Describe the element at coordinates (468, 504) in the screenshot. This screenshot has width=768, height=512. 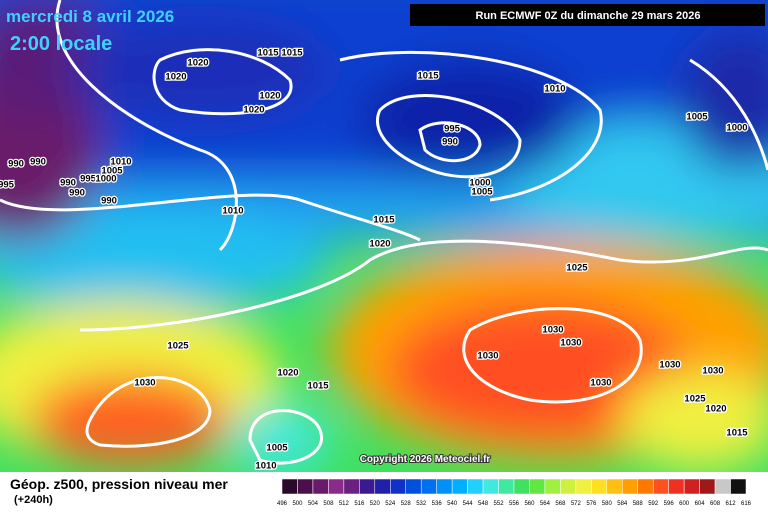
I see `scale-tick-label: 544` at that location.